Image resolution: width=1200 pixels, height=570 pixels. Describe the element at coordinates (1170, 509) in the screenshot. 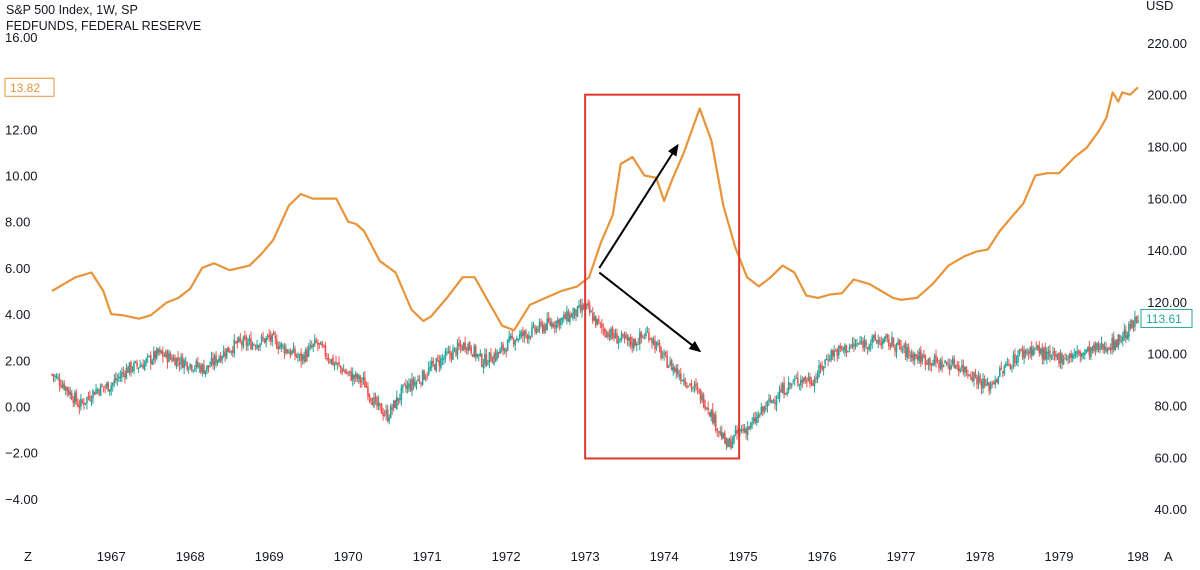

I see `right-tick-label: 40.00` at that location.